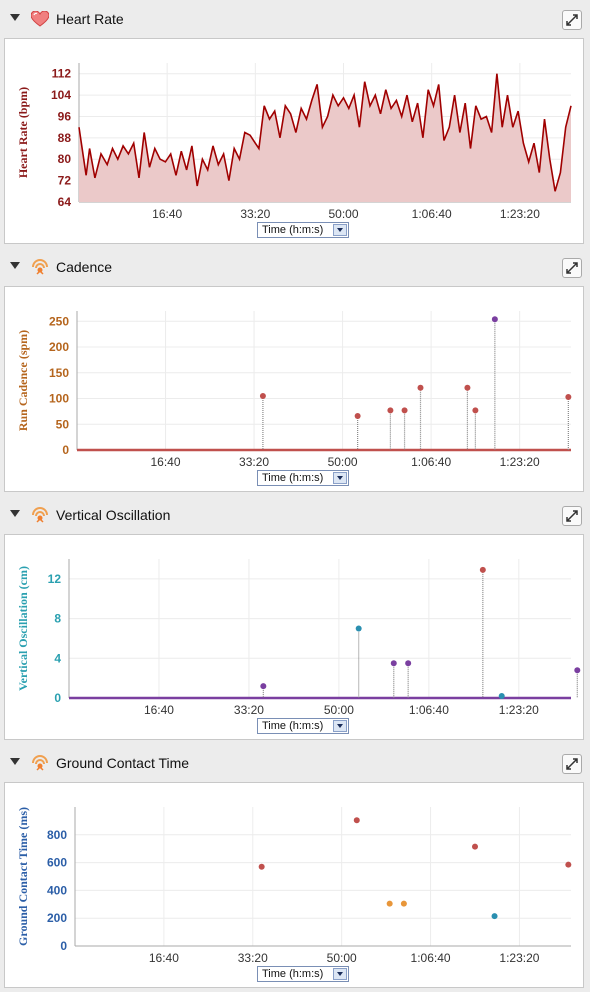 The image size is (590, 992). What do you see at coordinates (59, 321) in the screenshot?
I see `y-tick-label: 250` at bounding box center [59, 321].